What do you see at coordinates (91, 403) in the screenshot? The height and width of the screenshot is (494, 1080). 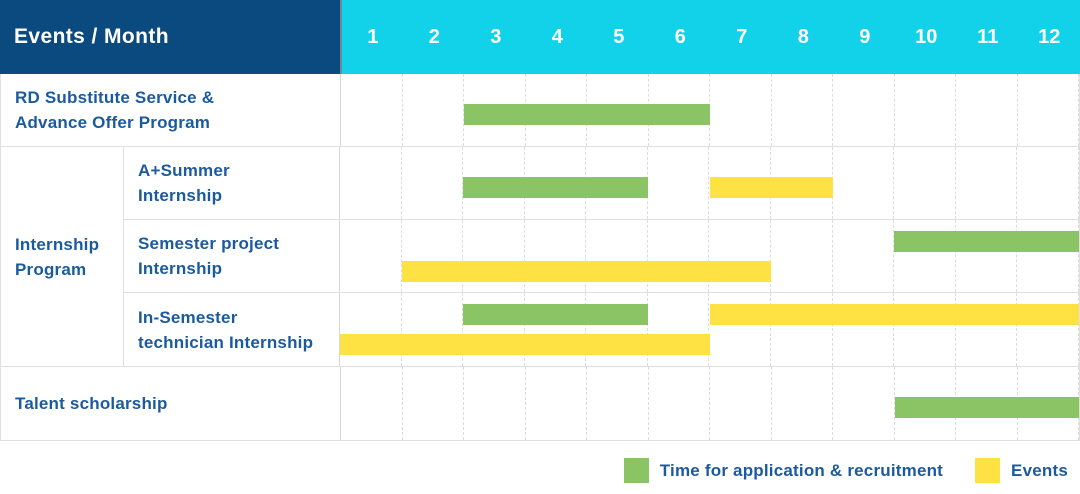 I see `row-label-line: Talent scholarship` at bounding box center [91, 403].